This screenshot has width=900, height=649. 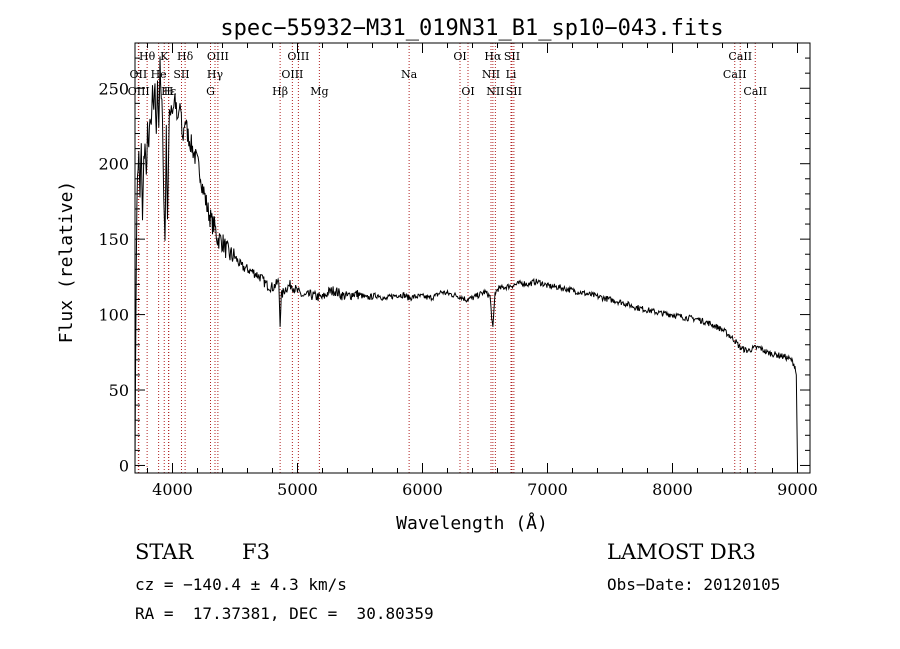 I want to click on line-label-19: Hε, so click(x=169, y=91).